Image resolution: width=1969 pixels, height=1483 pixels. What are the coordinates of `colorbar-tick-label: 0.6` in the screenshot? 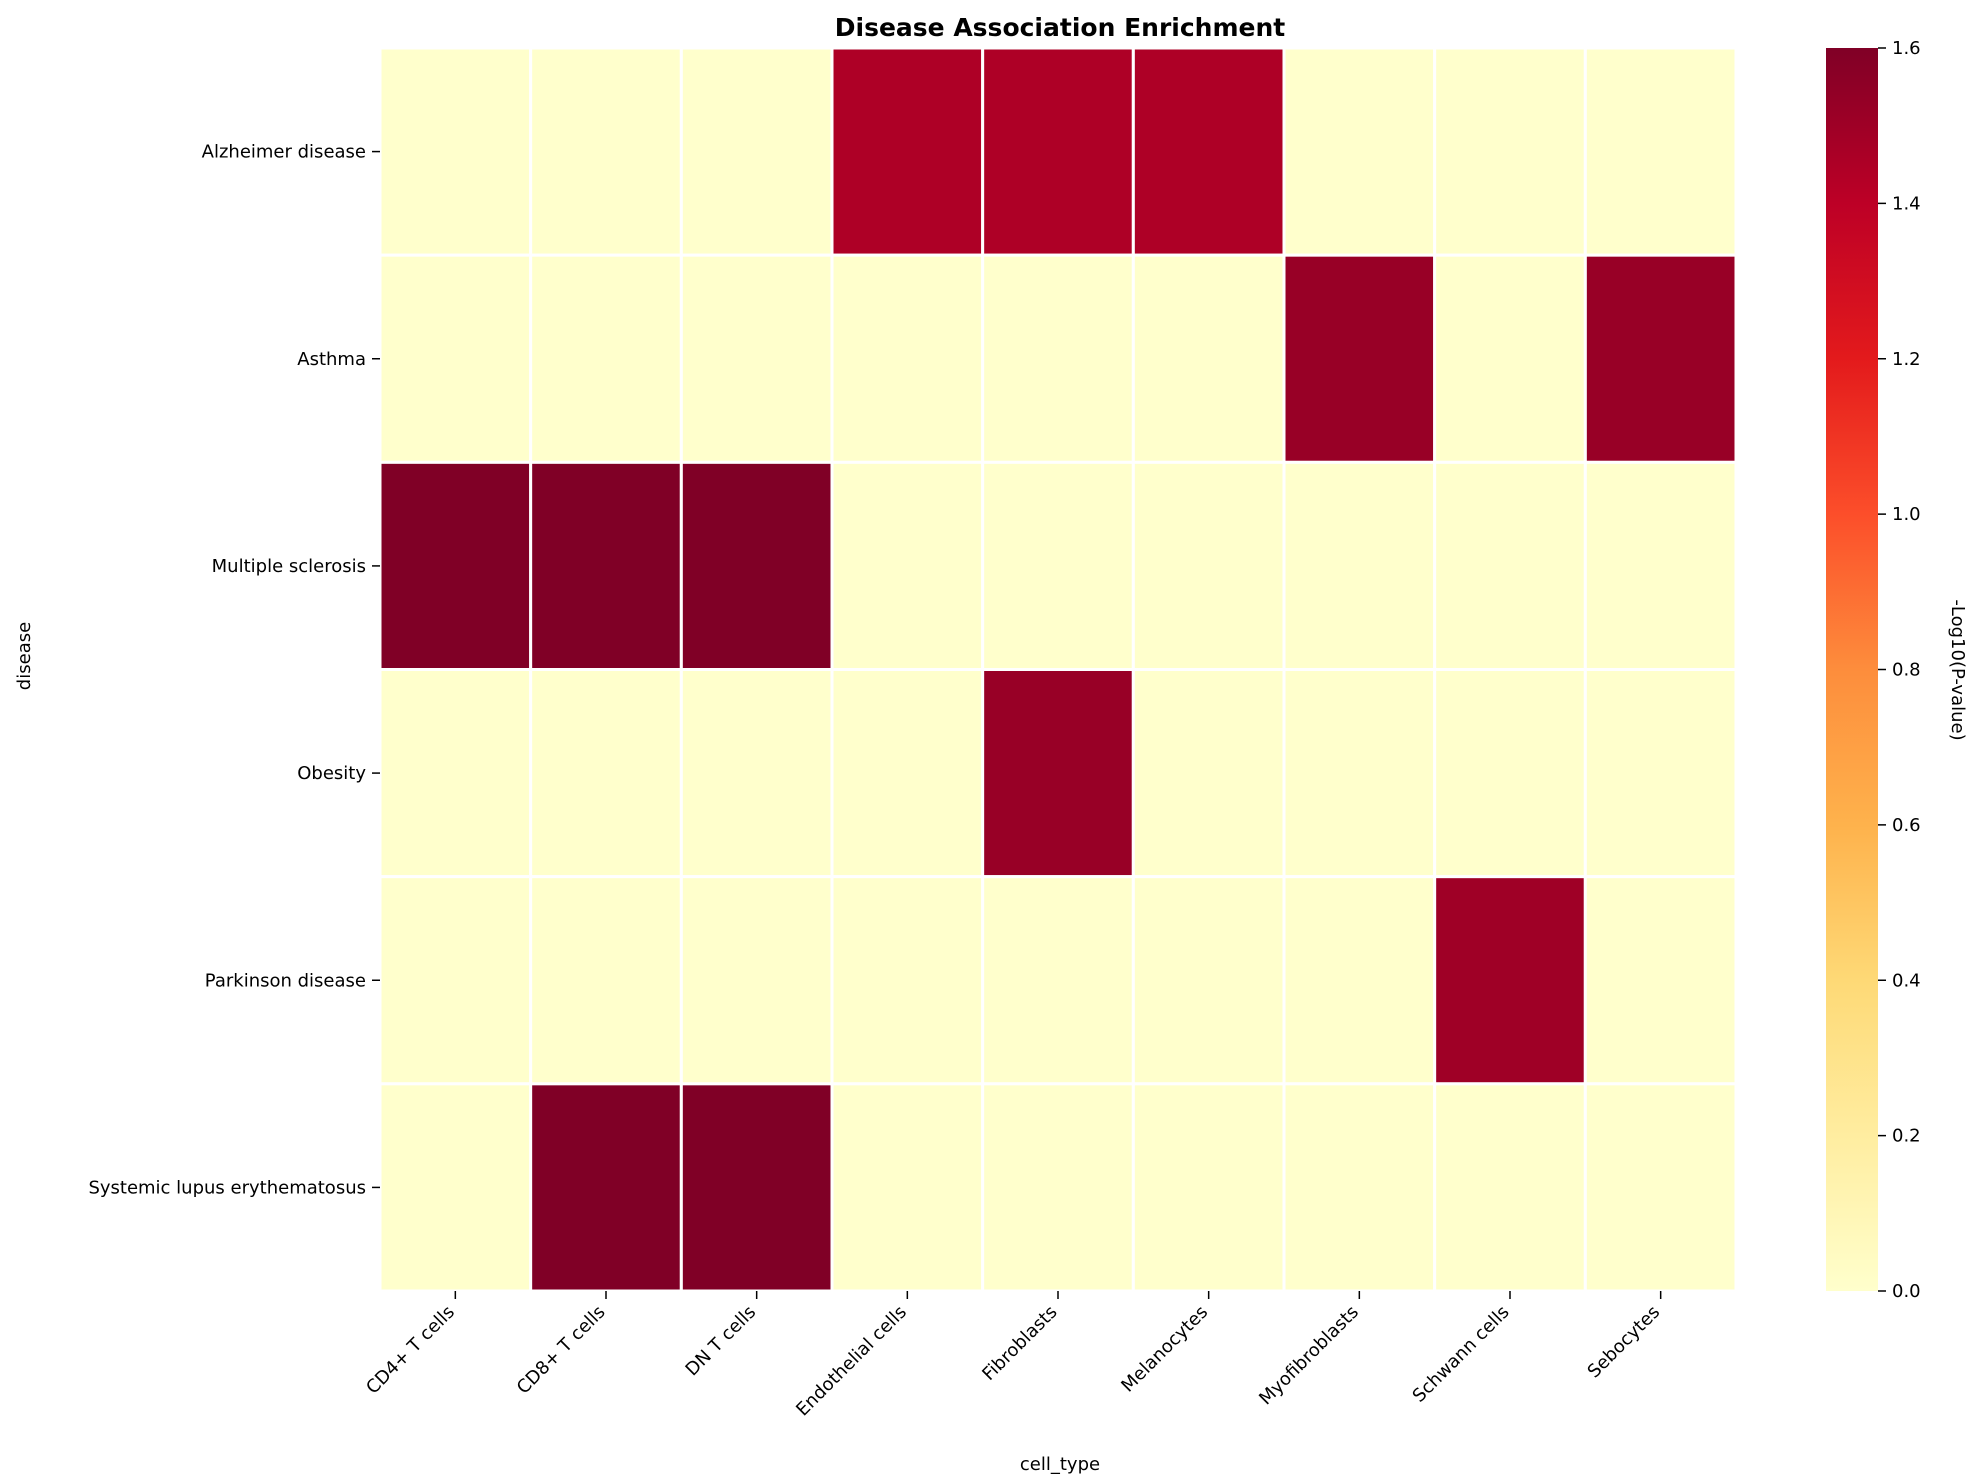 It's located at (1906, 825).